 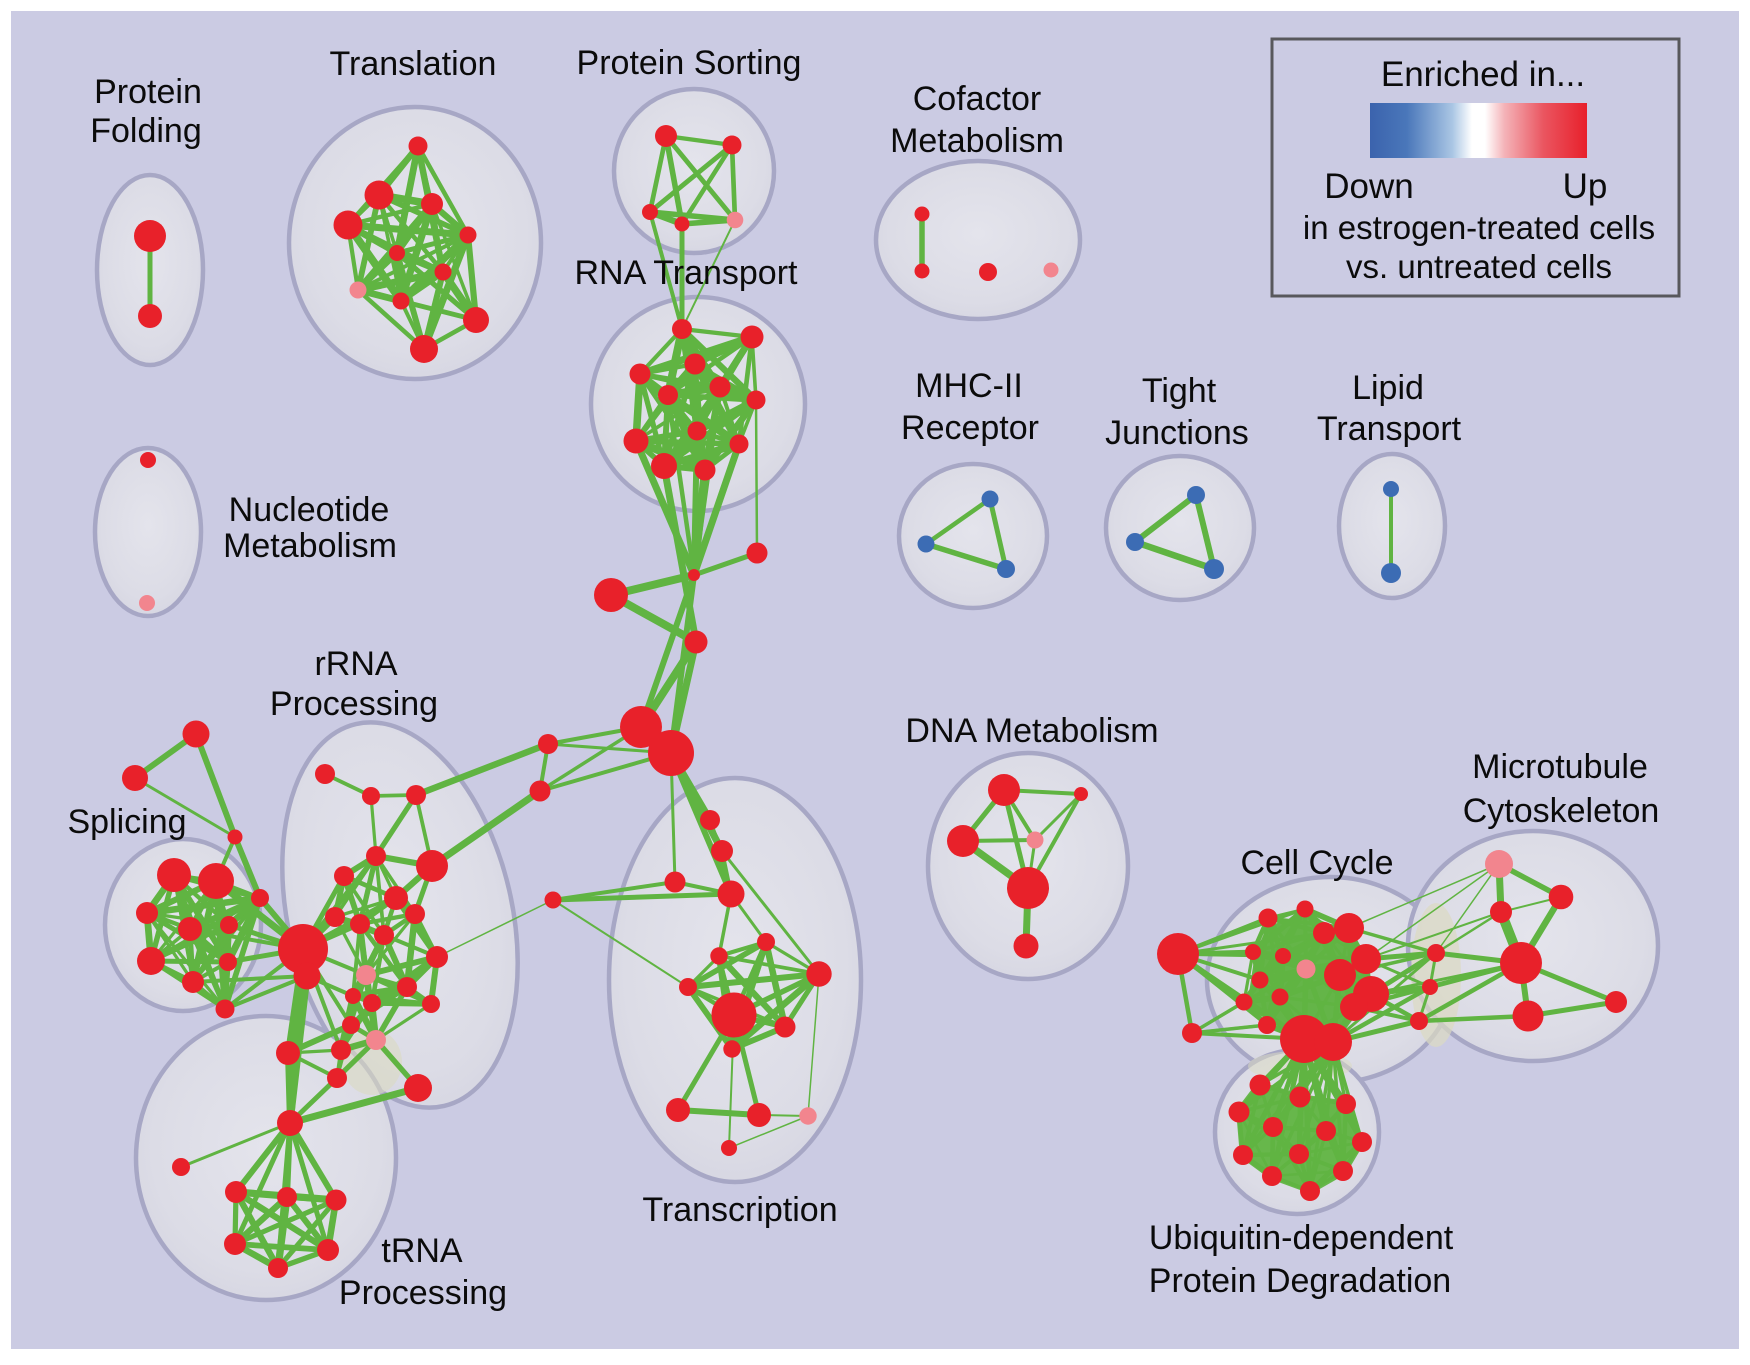 I want to click on svg-text: tRNA, so click(x=422, y=1251).